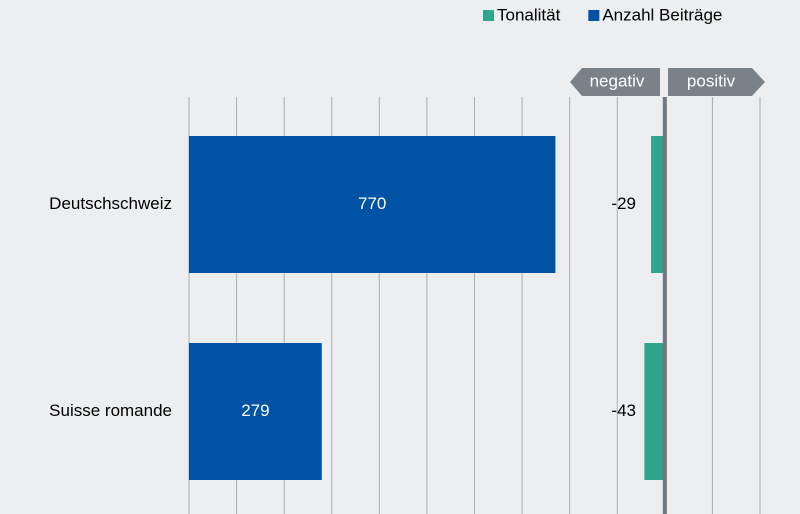  What do you see at coordinates (110, 410) in the screenshot?
I see `category-label: Suisse romande` at bounding box center [110, 410].